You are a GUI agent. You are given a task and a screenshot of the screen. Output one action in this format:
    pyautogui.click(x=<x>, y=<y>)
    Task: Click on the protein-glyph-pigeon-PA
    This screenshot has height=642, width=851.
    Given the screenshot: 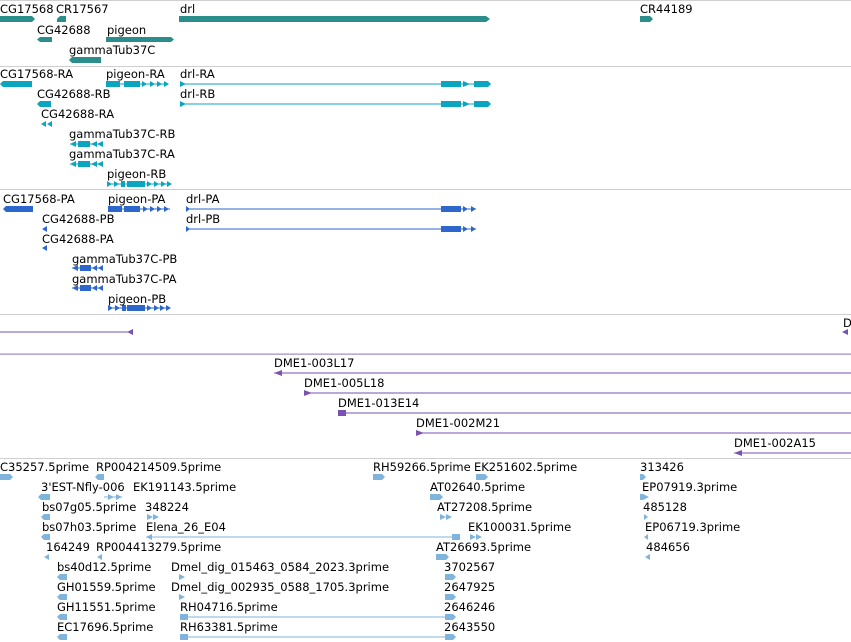 What is the action you would take?
    pyautogui.click(x=139, y=209)
    